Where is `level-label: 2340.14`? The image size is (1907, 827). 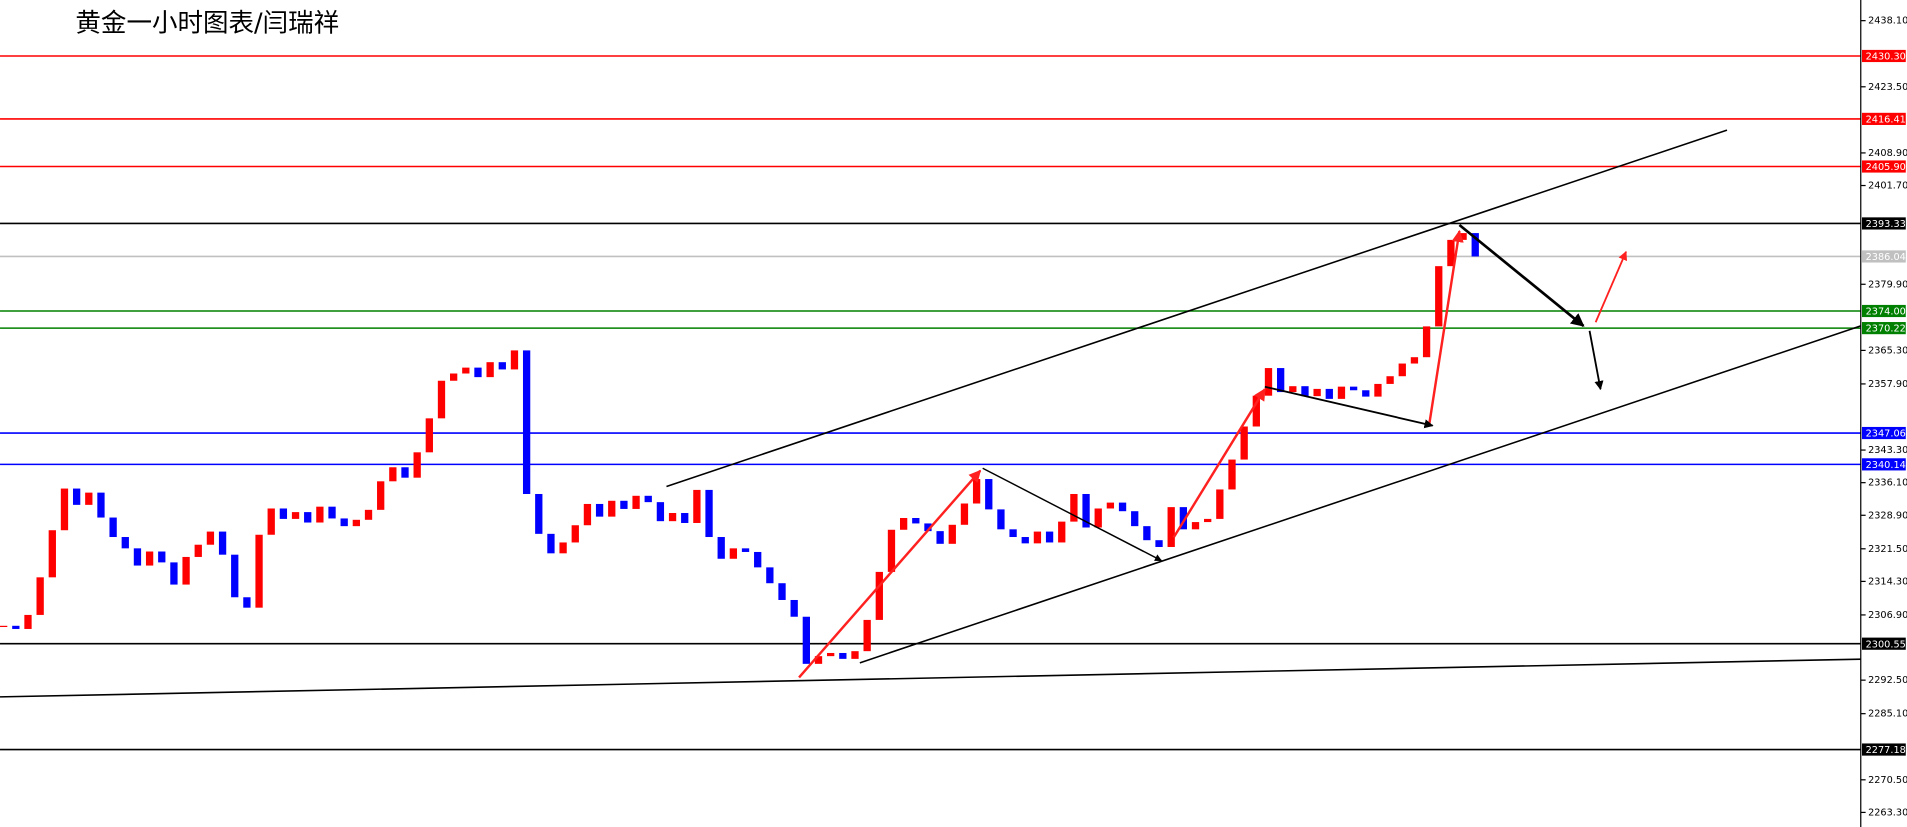 level-label: 2340.14 is located at coordinates (1886, 465).